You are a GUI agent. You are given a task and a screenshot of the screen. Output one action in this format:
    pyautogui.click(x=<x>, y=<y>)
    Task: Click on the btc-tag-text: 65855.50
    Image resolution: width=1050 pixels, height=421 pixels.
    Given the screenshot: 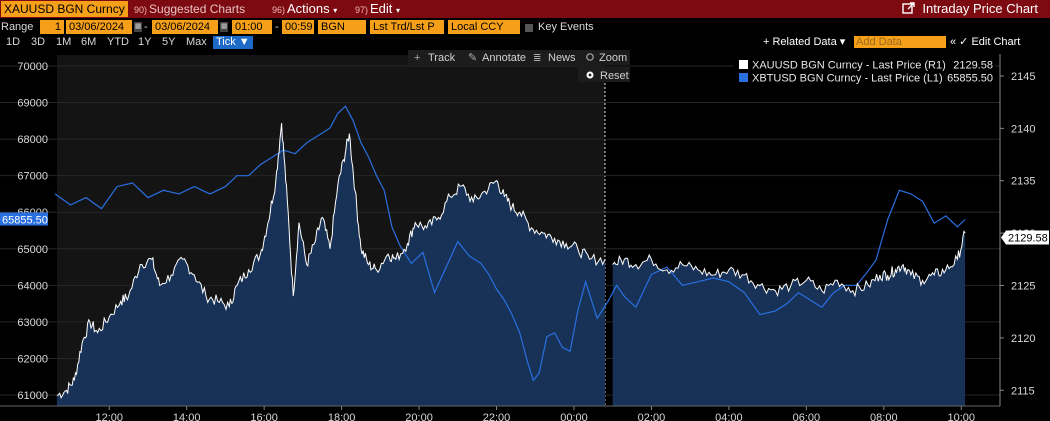 What is the action you would take?
    pyautogui.click(x=25, y=221)
    